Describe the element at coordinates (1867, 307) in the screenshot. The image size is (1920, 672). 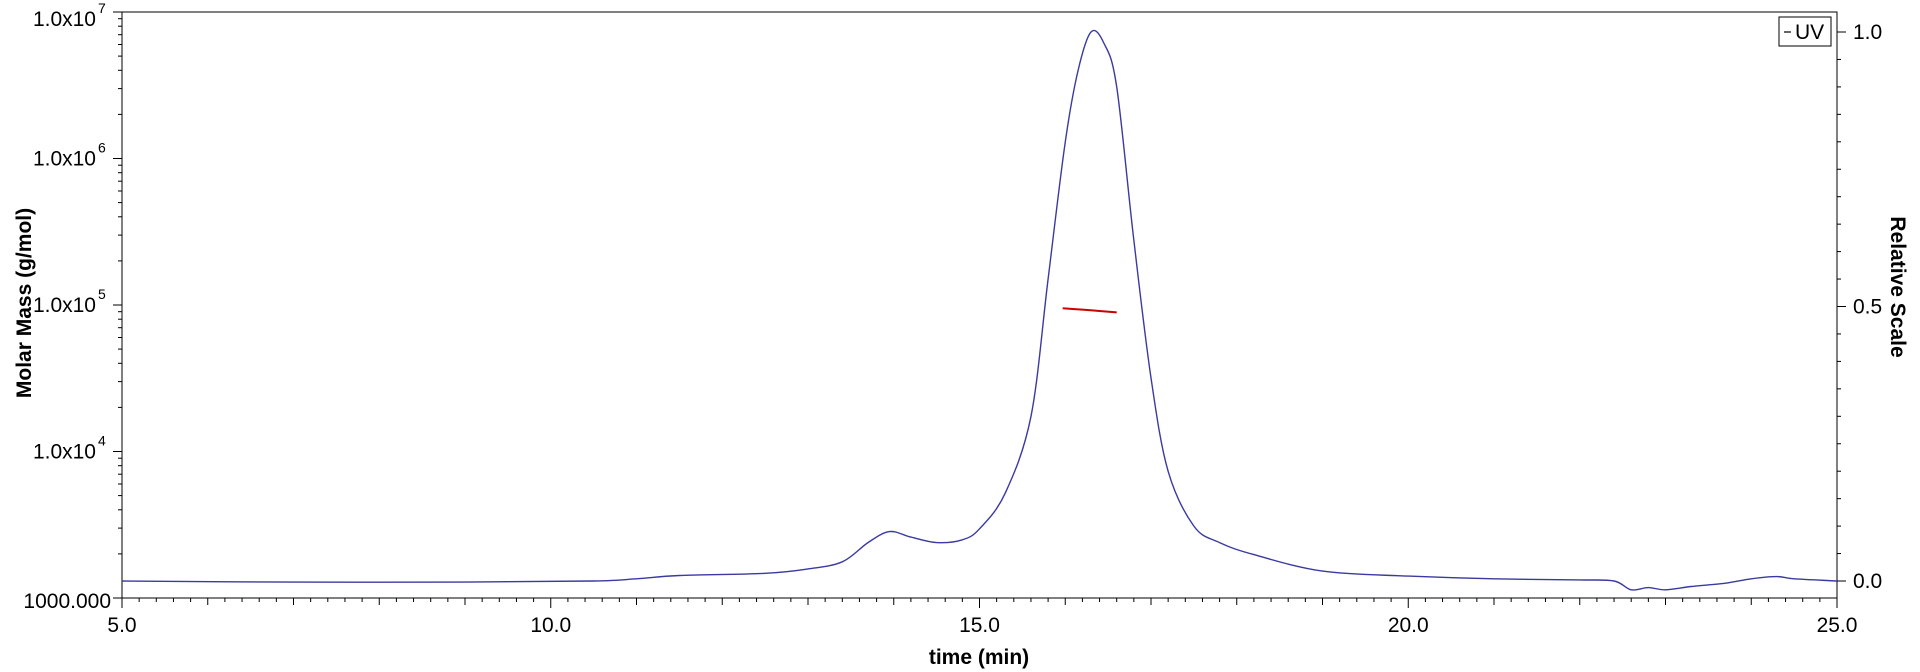
I see `y-right-tick-label: 0.5` at that location.